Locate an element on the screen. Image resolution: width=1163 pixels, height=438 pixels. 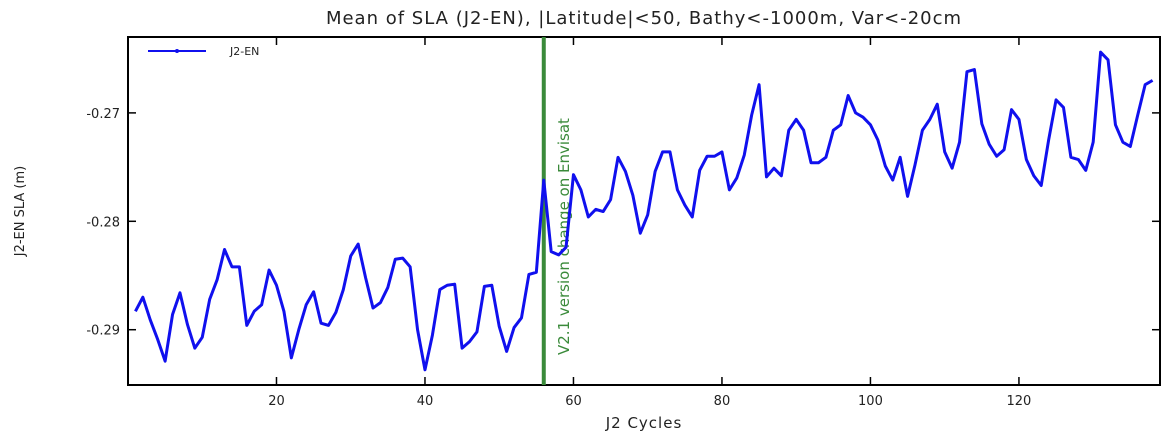
y-tick-label: -0.29 is located at coordinates (103, 331).